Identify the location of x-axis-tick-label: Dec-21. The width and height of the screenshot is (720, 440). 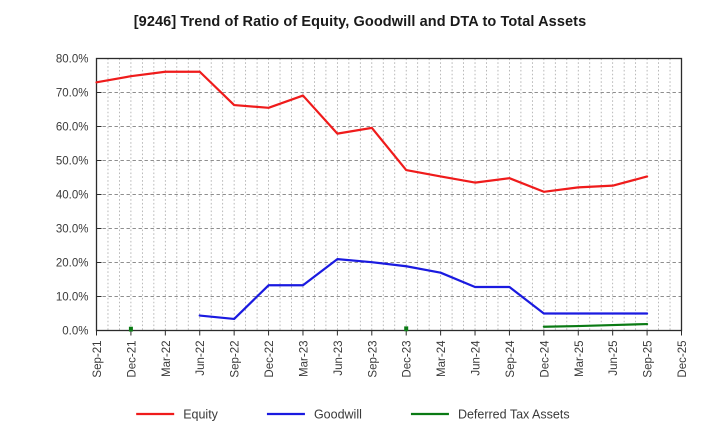
(132, 359).